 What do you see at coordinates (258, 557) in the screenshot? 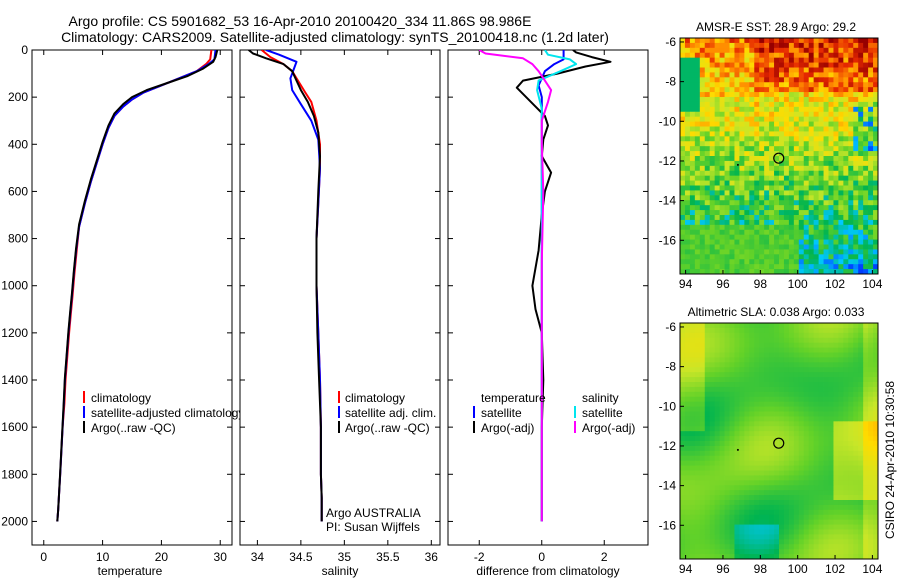
I see `x-tick-label: 34` at bounding box center [258, 557].